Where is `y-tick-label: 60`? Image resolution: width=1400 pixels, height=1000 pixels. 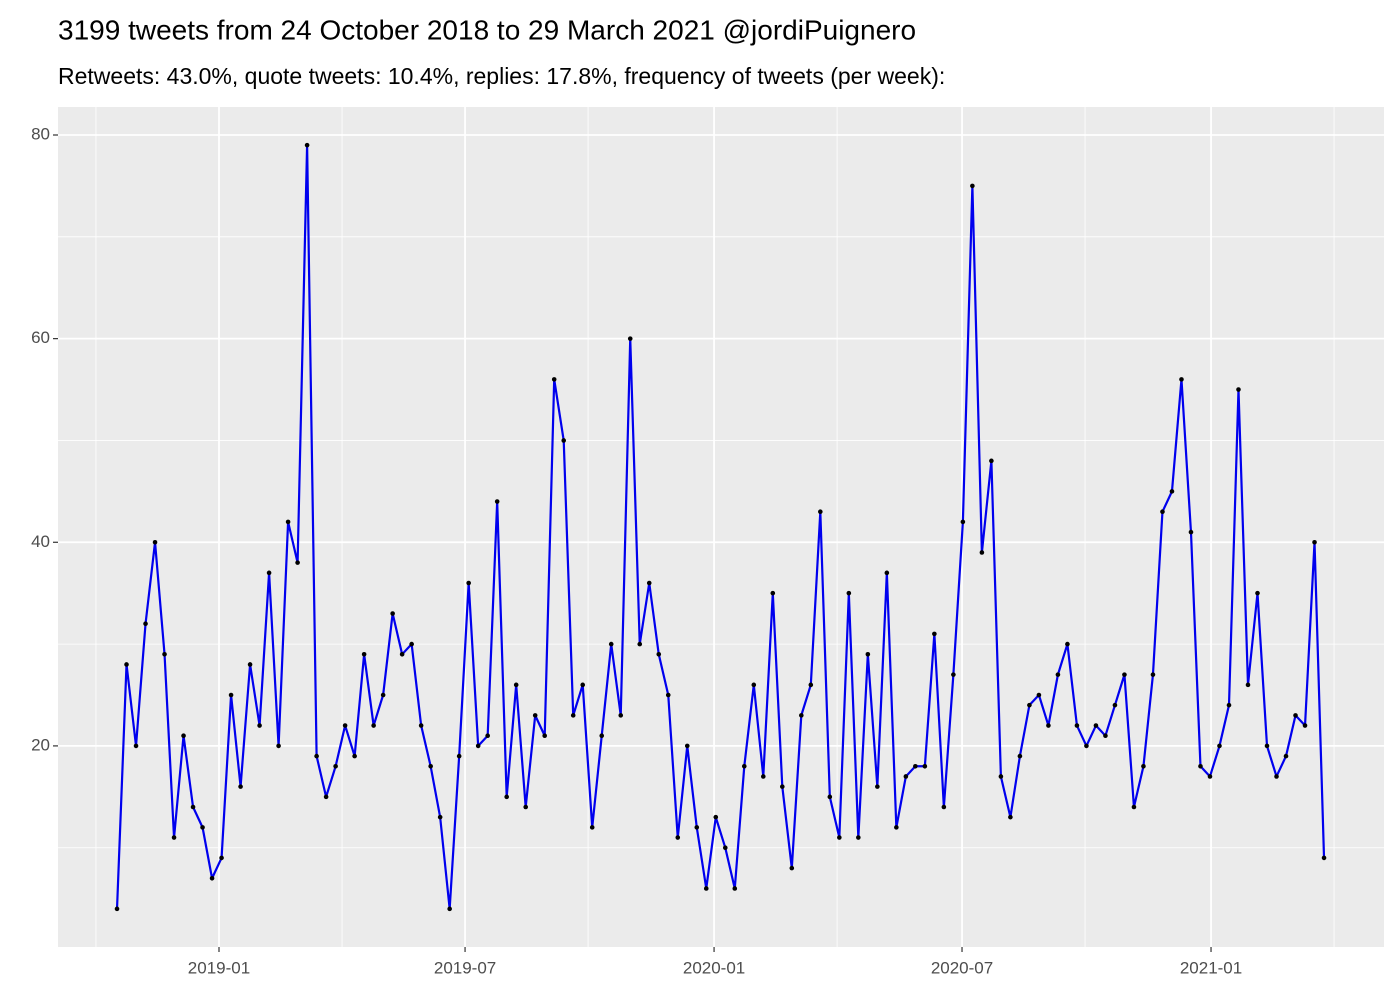
y-tick-label: 60 is located at coordinates (40, 337).